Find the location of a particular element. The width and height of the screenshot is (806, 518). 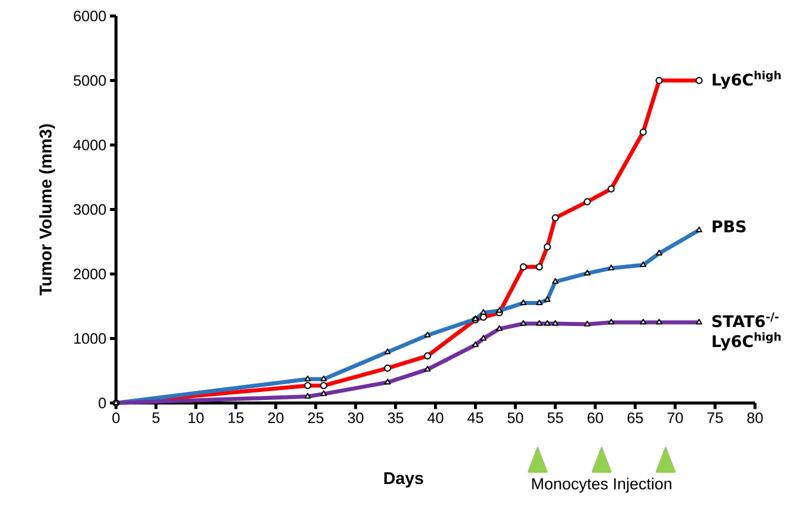

x-tick-label: 0 is located at coordinates (116, 418).